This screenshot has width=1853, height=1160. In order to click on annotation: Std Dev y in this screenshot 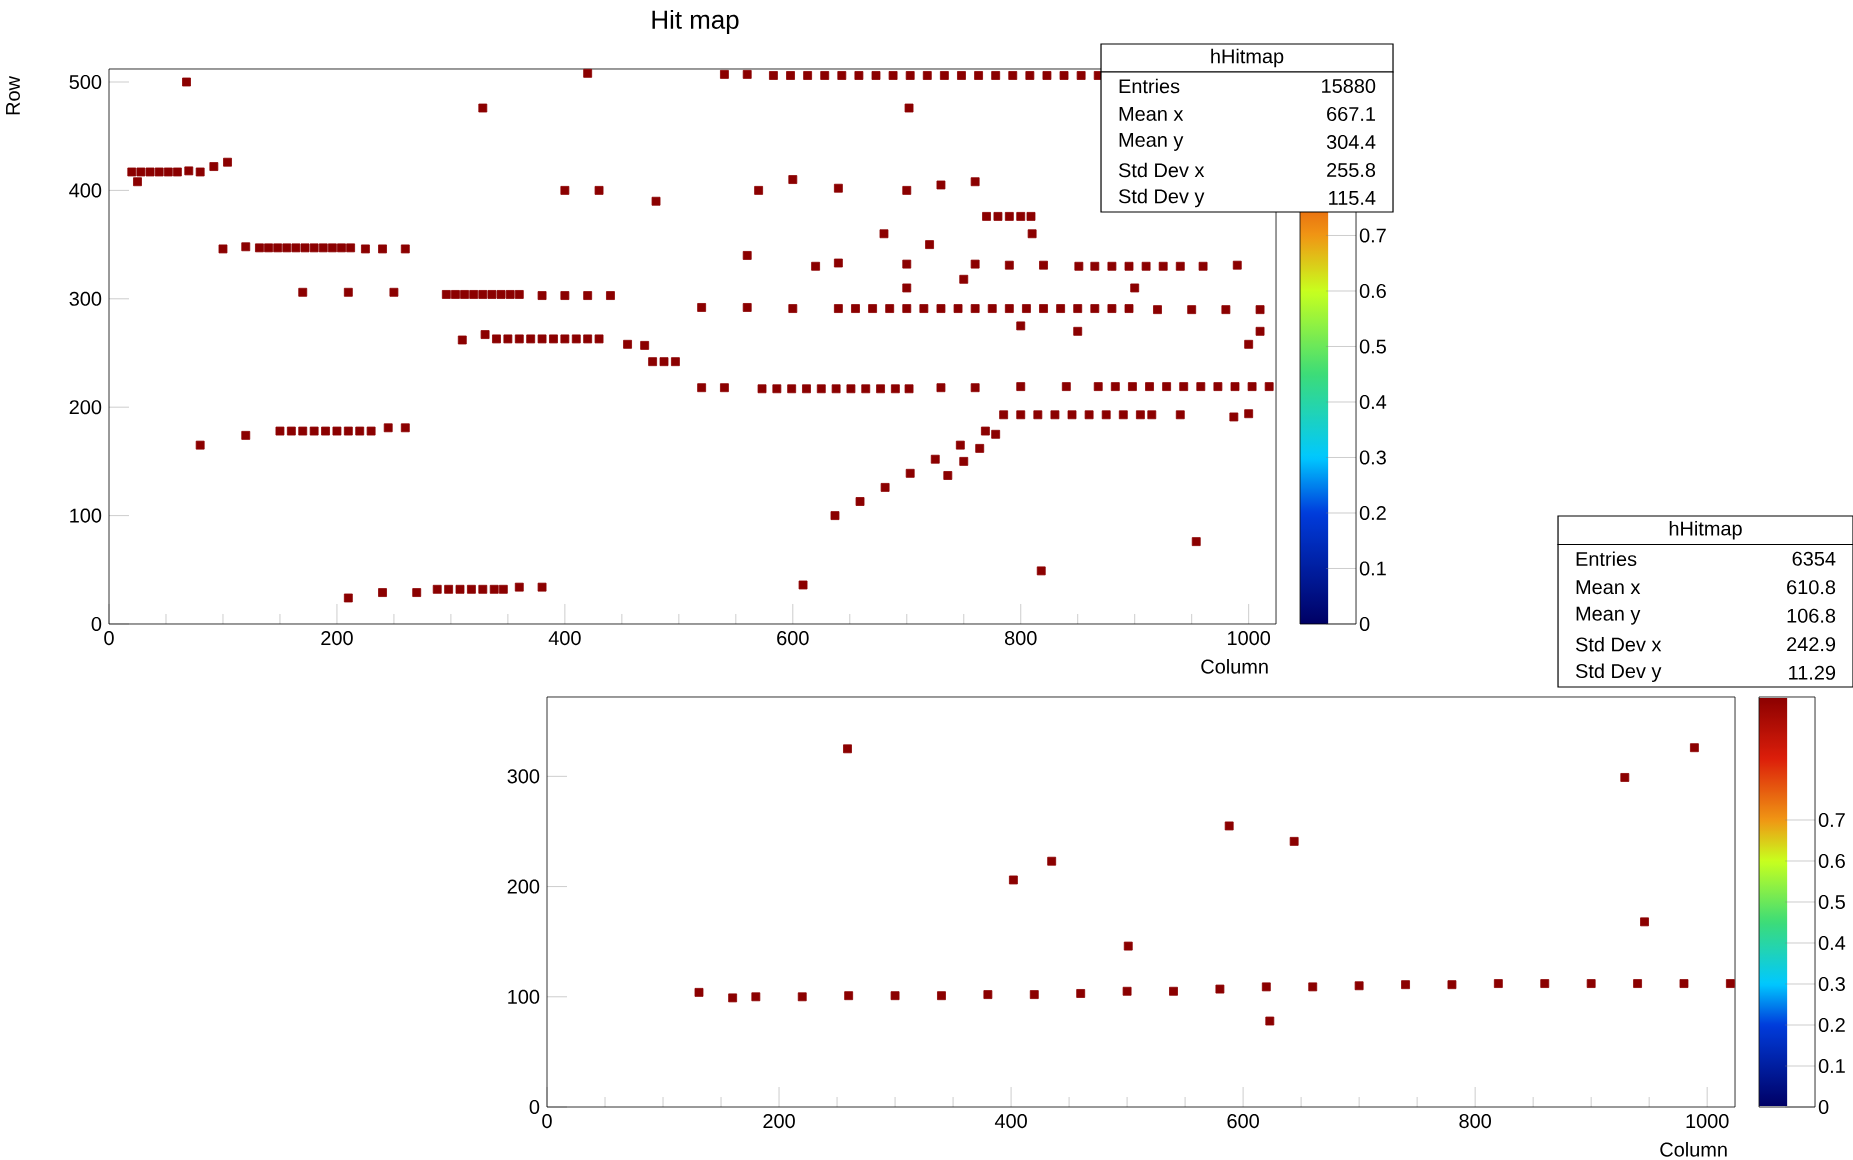, I will do `click(1161, 198)`.